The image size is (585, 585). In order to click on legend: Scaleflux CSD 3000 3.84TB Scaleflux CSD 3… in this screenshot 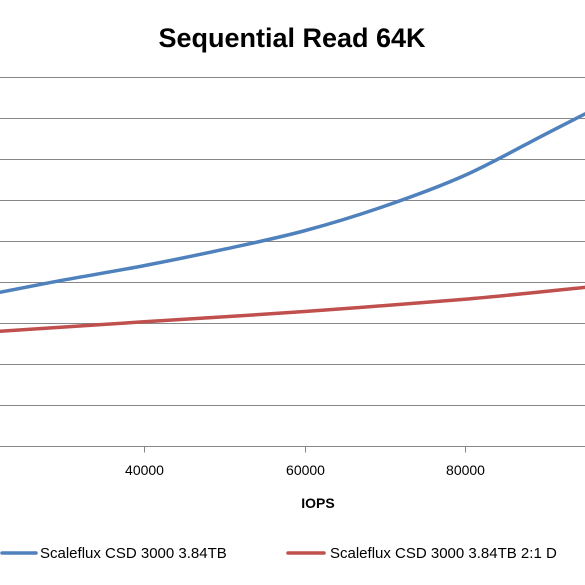, I will do `click(278, 553)`.